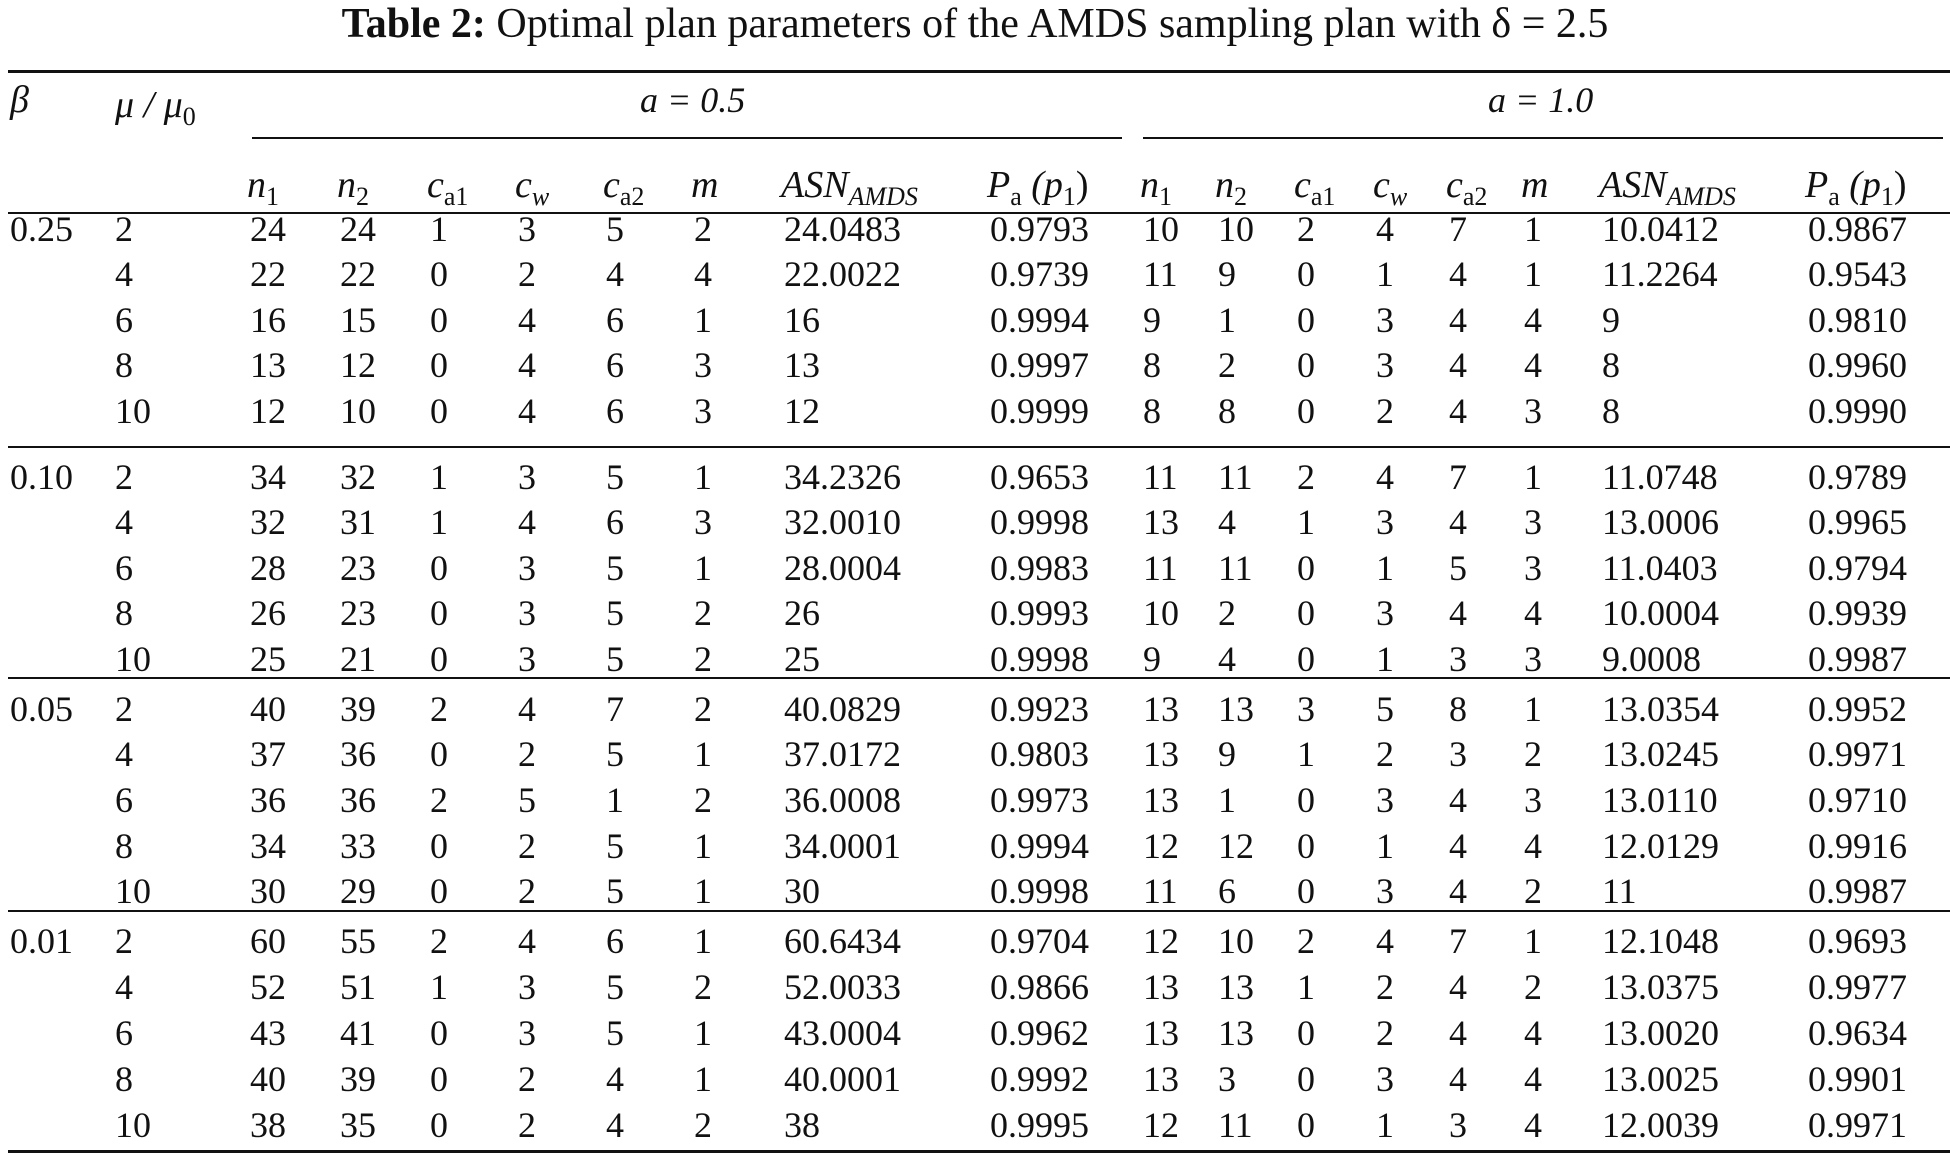 The image size is (1950, 1158). I want to click on cell-a05: 40, so click(268, 709).